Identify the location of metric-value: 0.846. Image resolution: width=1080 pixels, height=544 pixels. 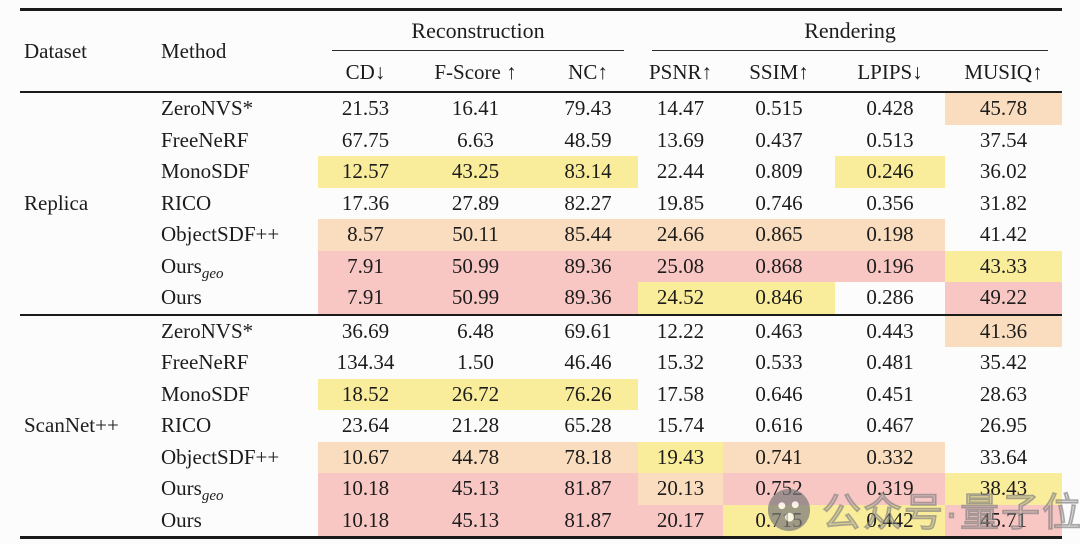
(779, 298).